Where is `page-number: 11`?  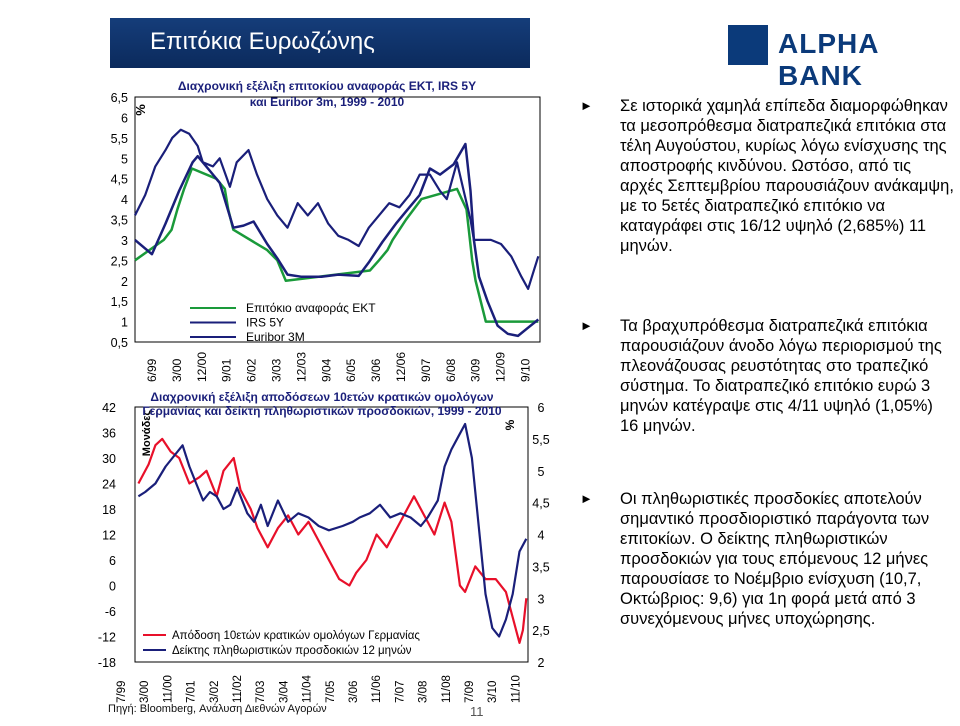 page-number: 11 is located at coordinates (477, 711).